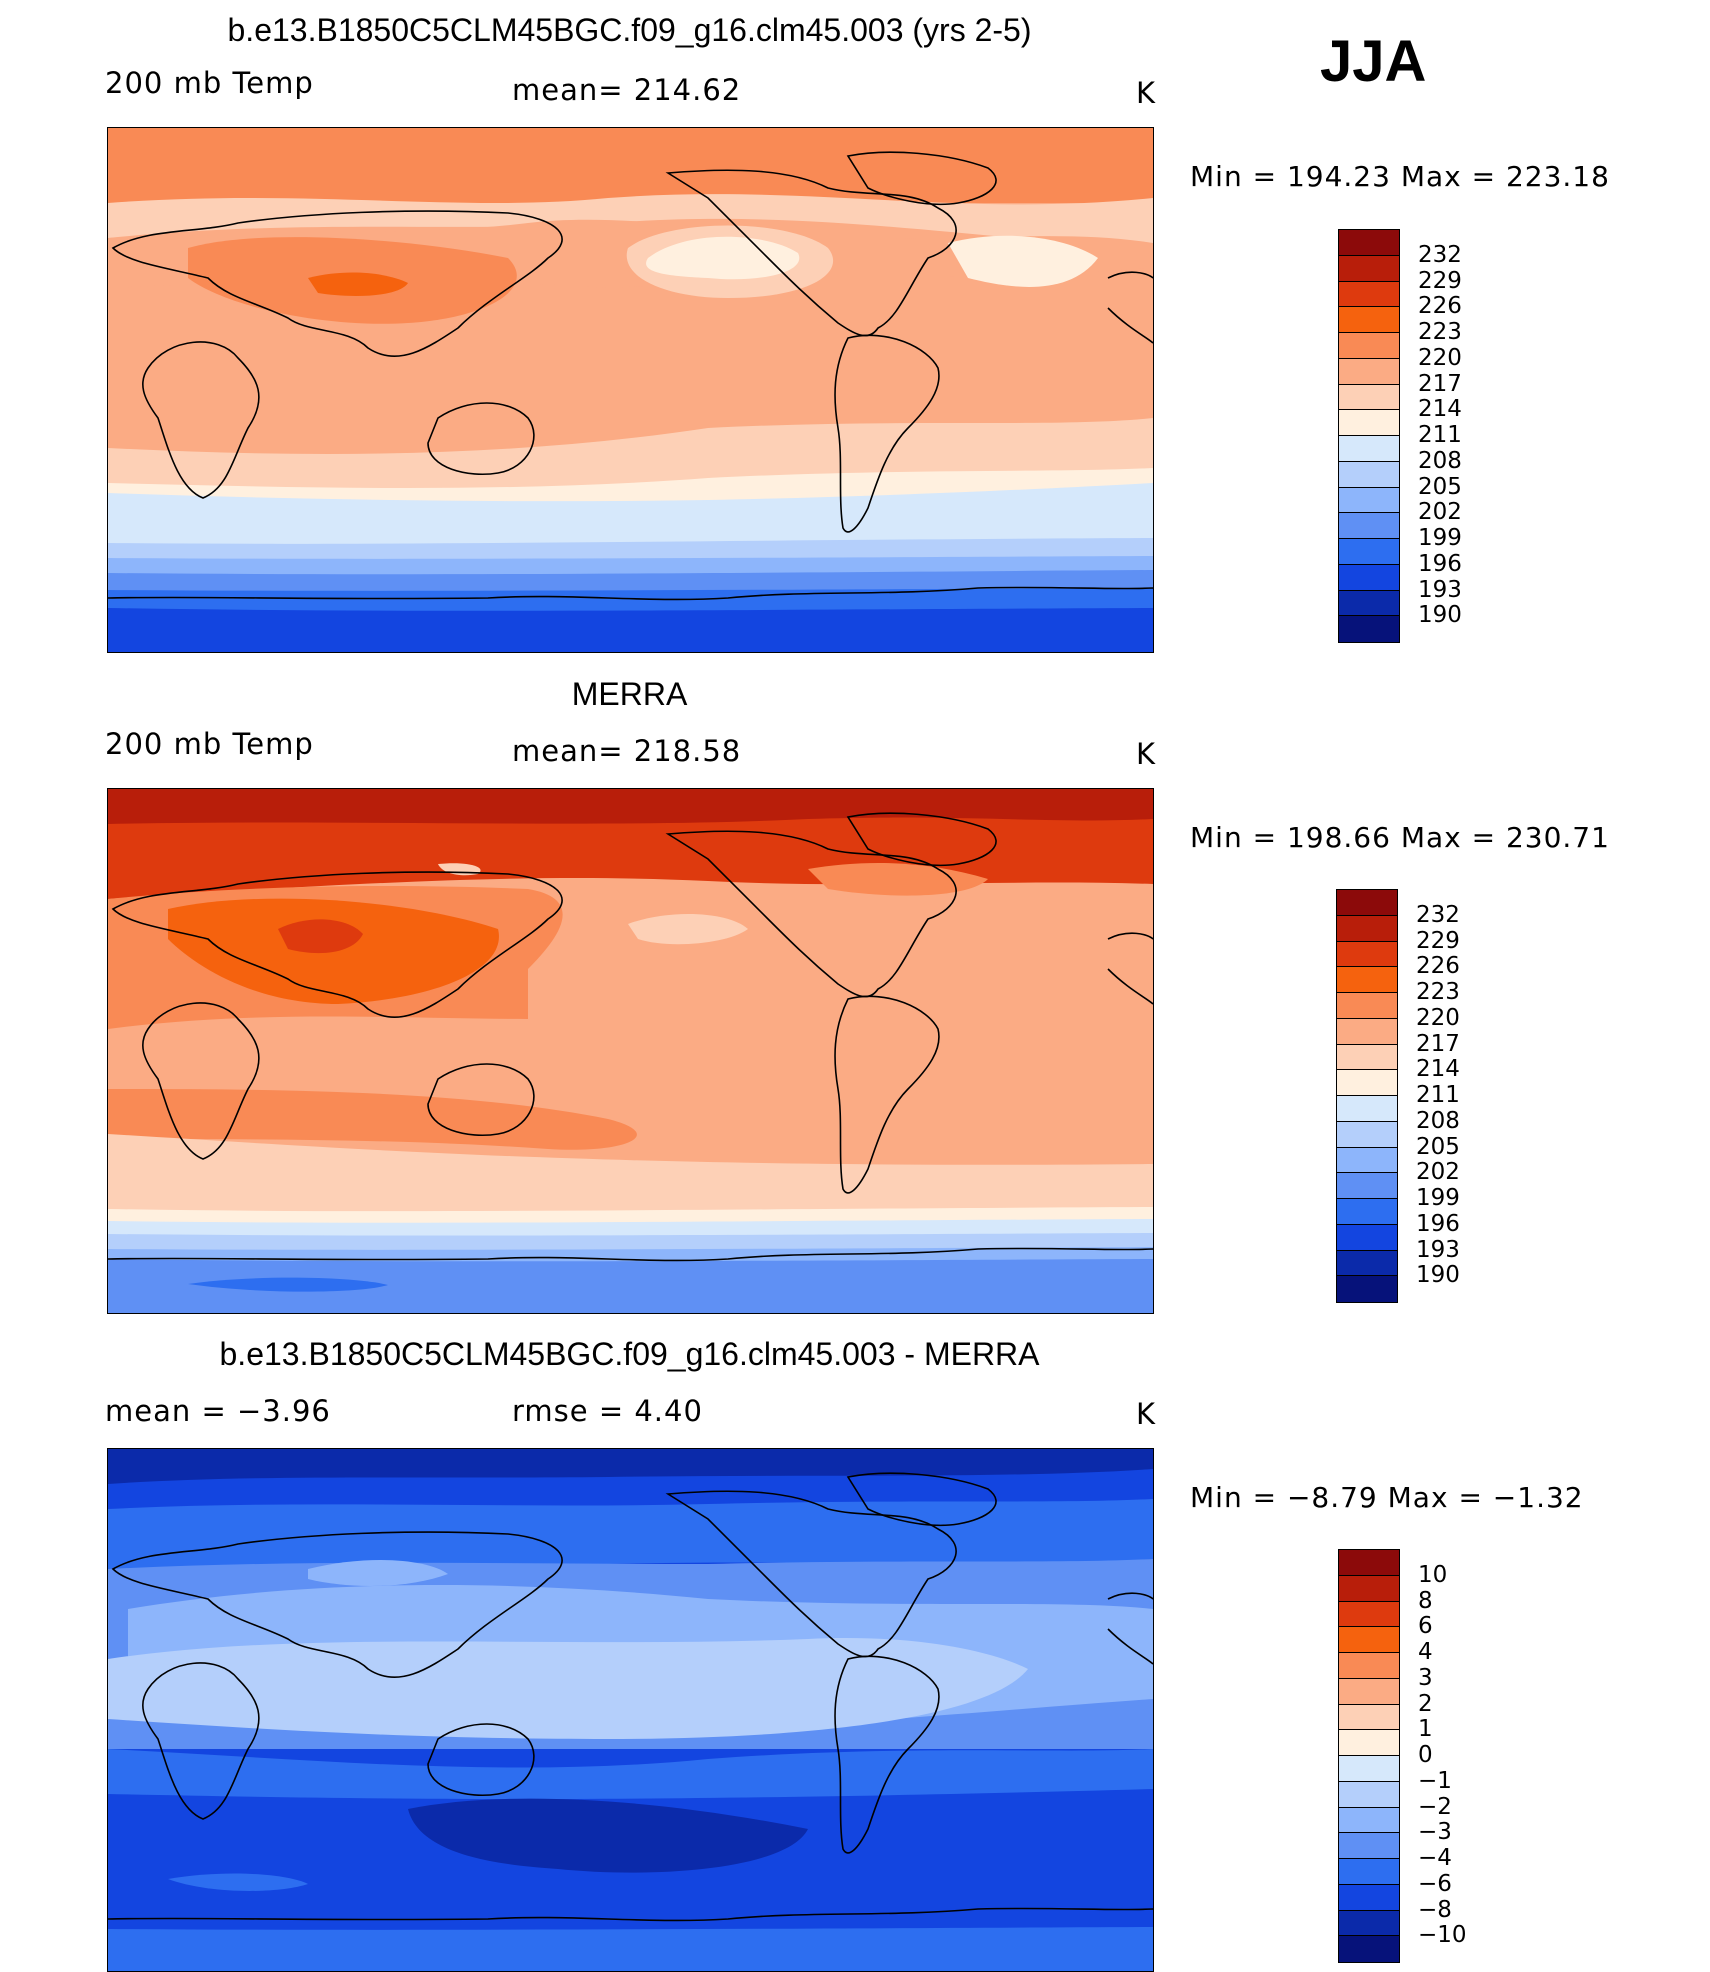 This screenshot has width=1710, height=1972. What do you see at coordinates (1425, 1677) in the screenshot?
I see `colorbar-tick-label: 3` at bounding box center [1425, 1677].